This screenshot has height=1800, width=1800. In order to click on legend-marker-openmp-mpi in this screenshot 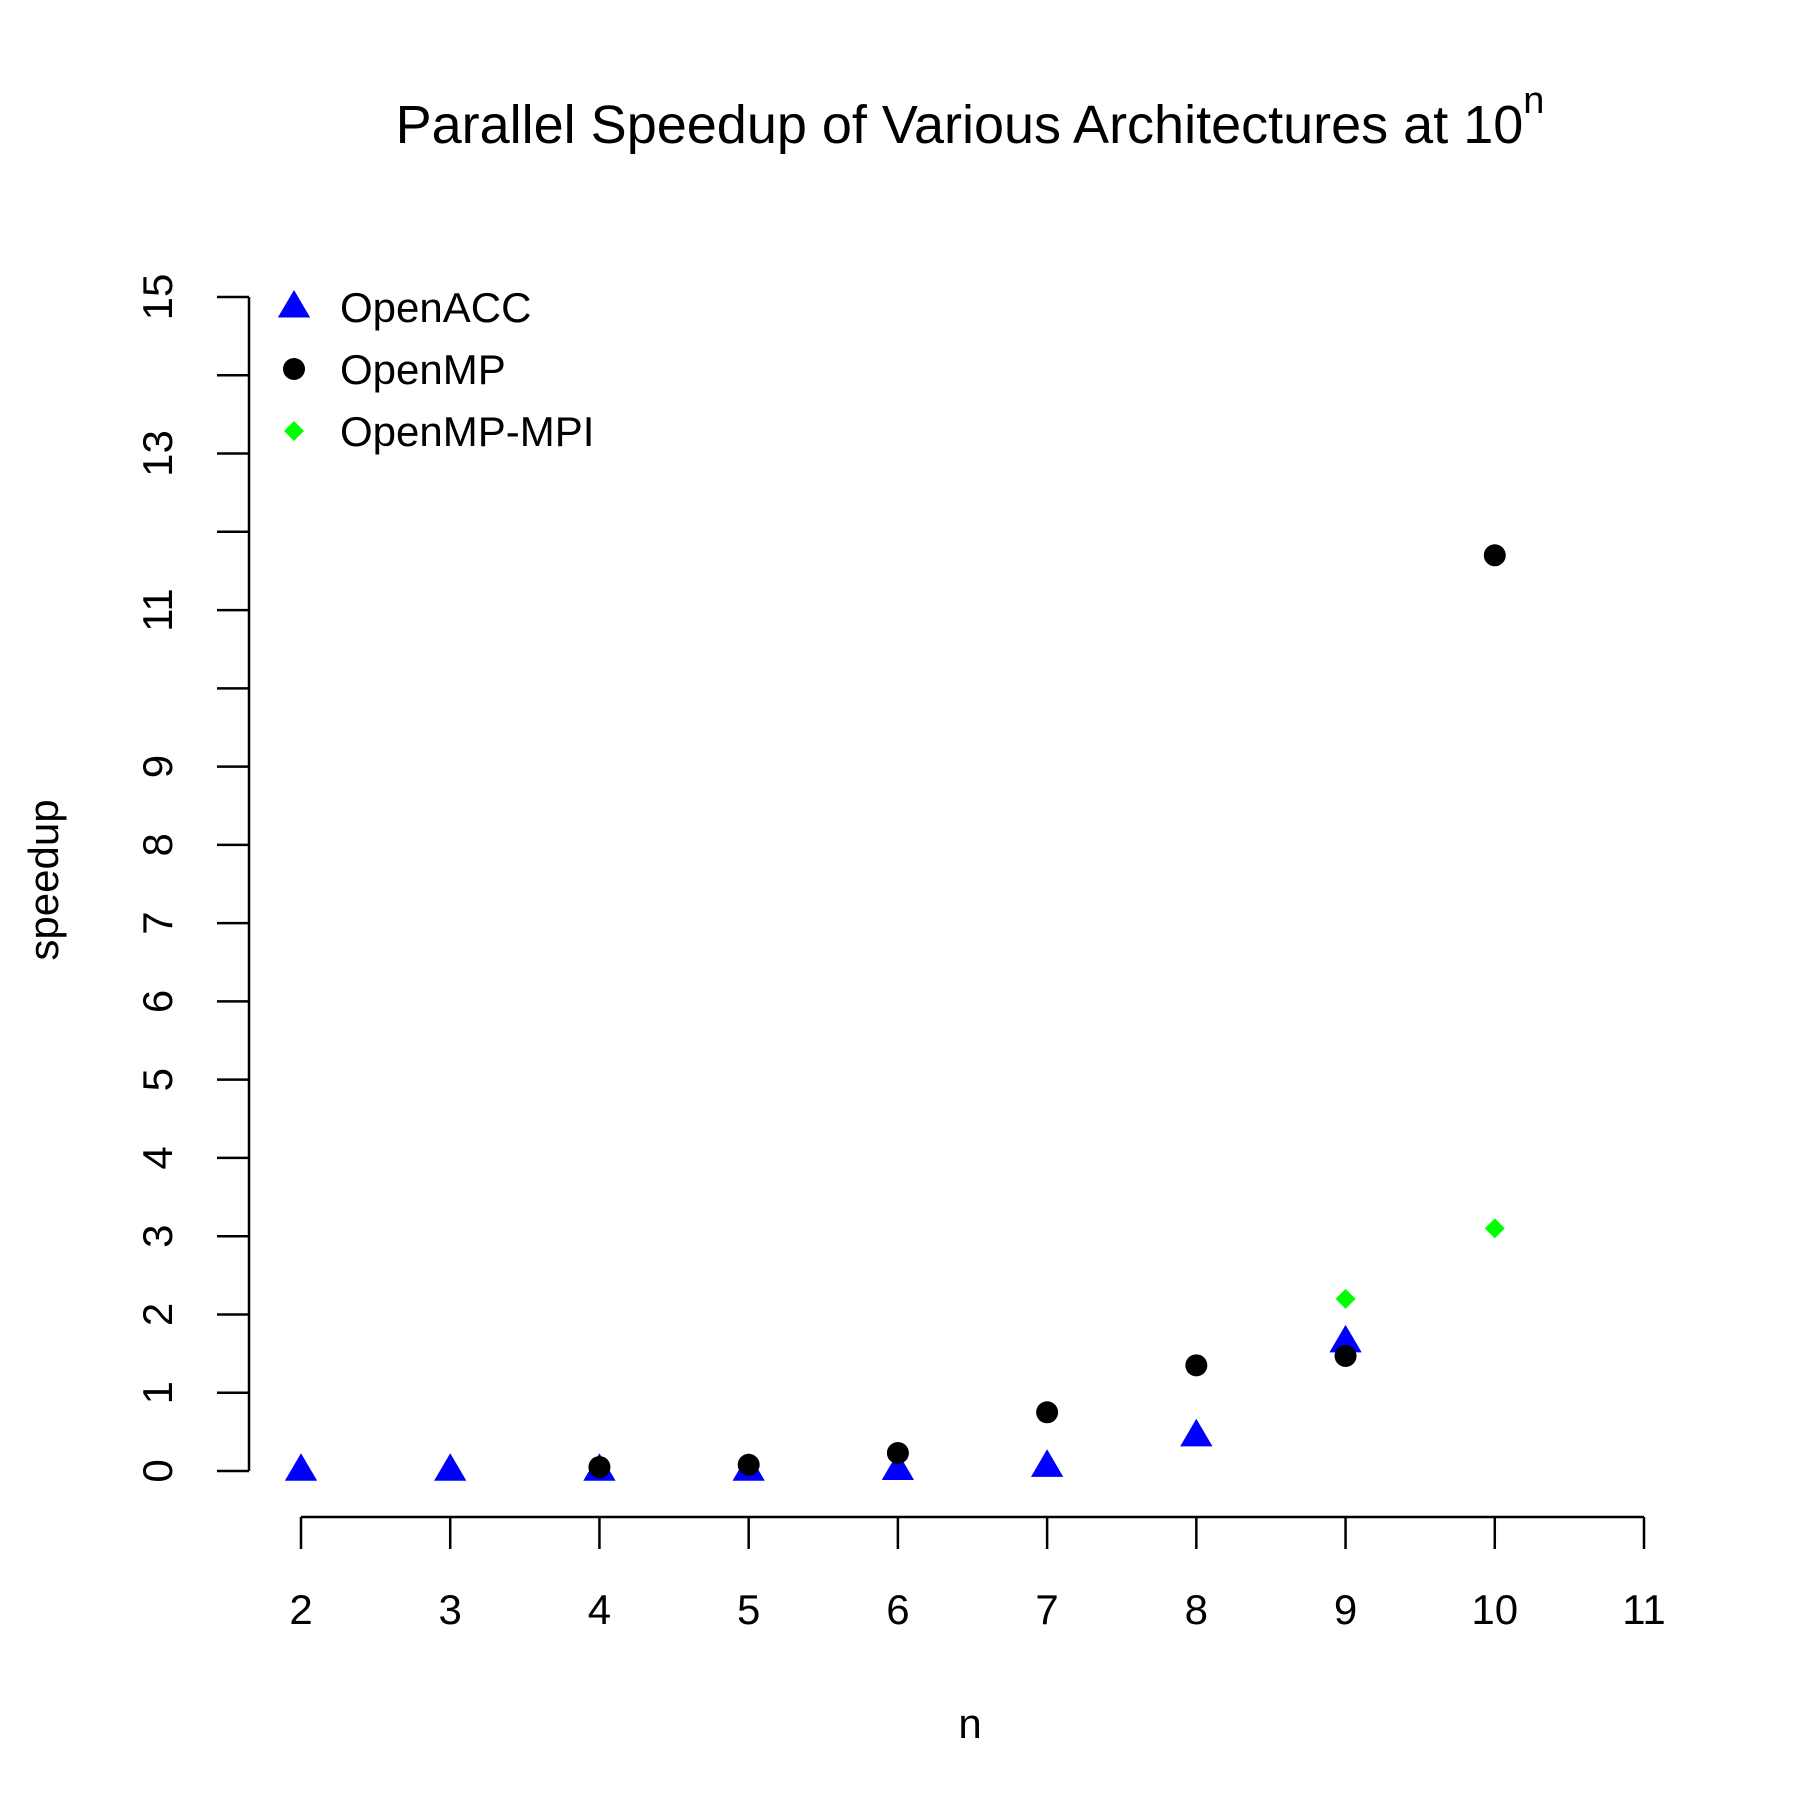, I will do `click(294, 431)`.